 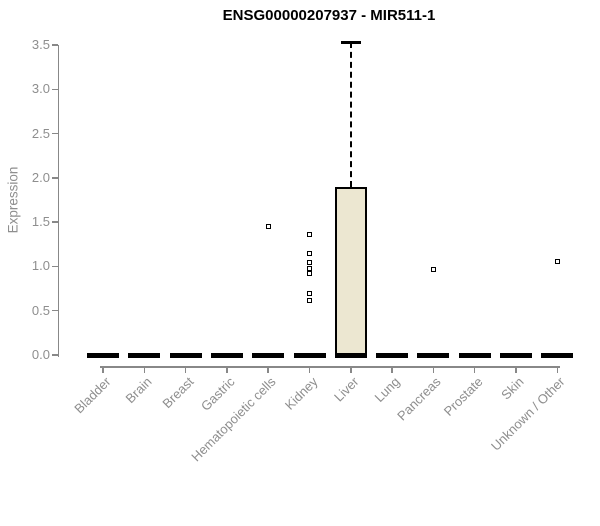 I want to click on median-breast, so click(x=185, y=355).